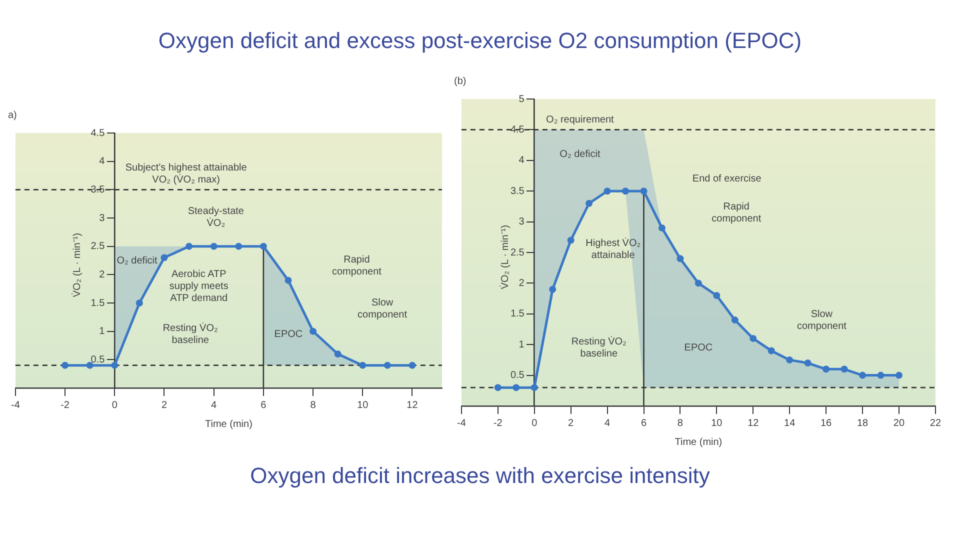  Describe the element at coordinates (613, 250) in the screenshot. I see `annotation: Highest V̇O₂ attainable` at that location.